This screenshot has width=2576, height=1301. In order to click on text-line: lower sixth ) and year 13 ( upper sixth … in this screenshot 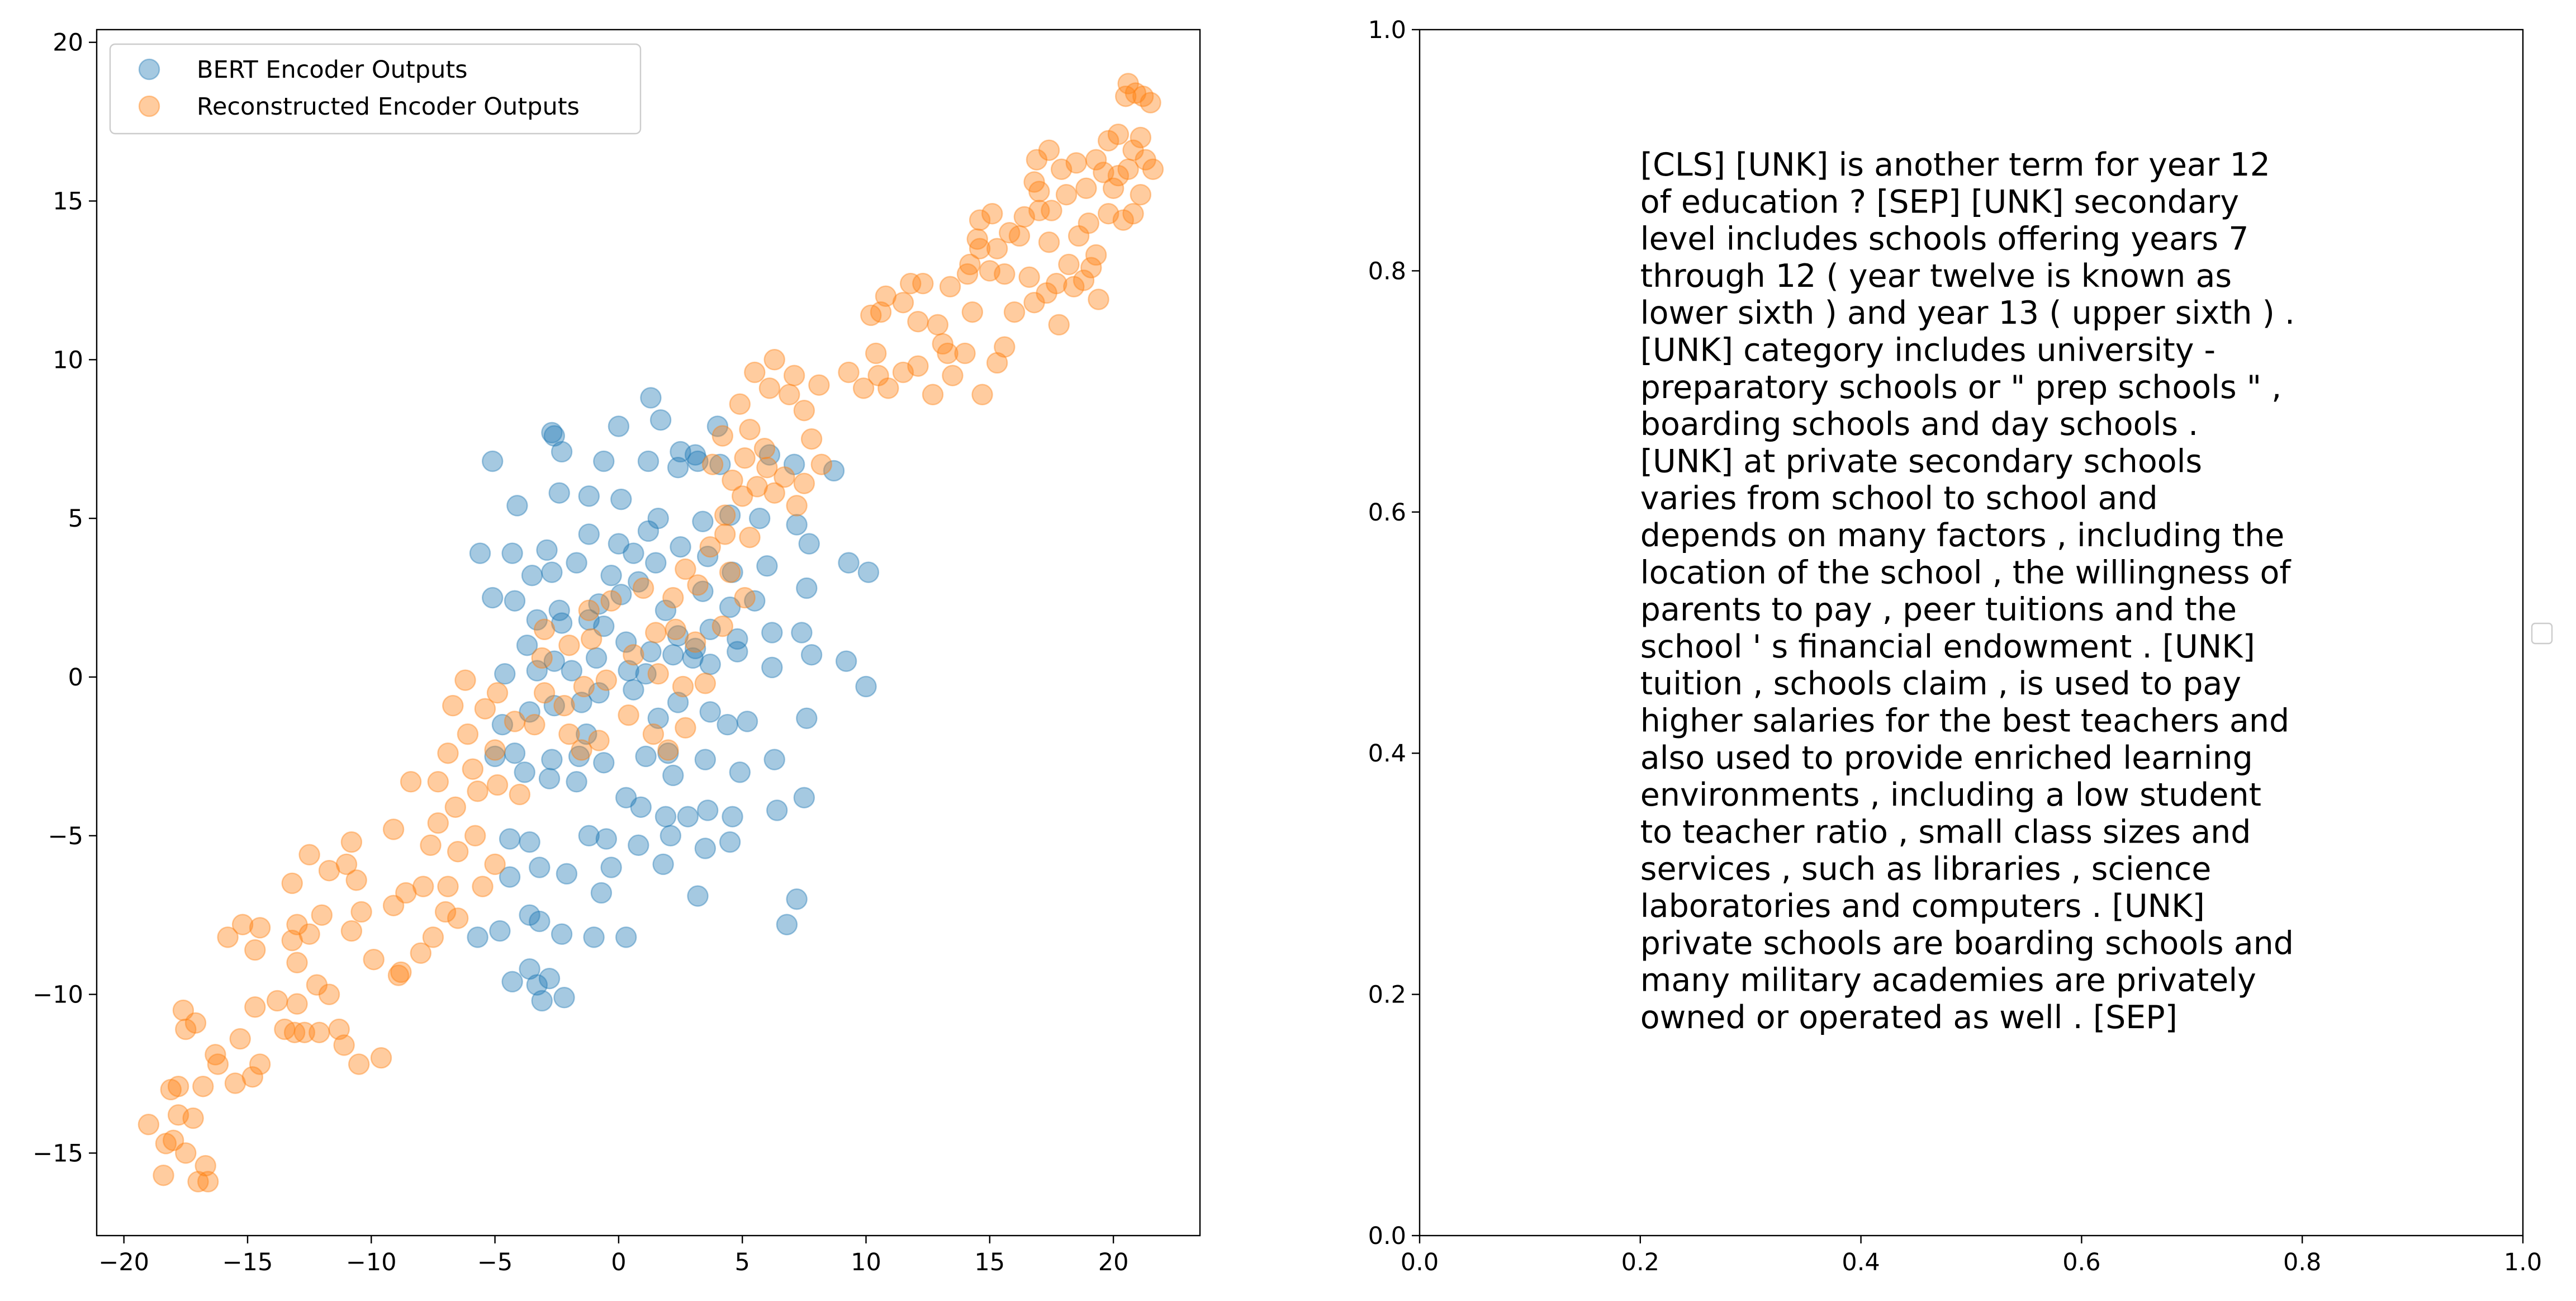, I will do `click(1967, 313)`.